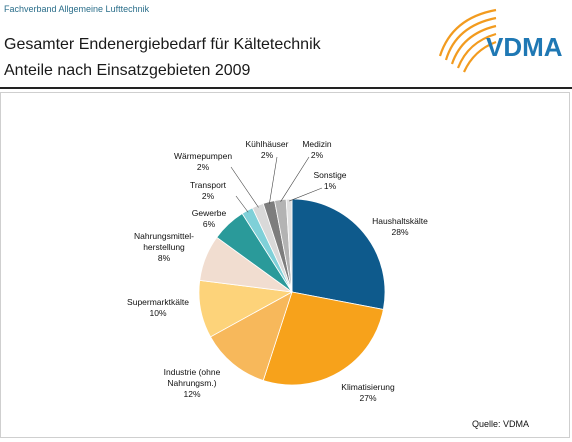 This screenshot has height=442, width=572. Describe the element at coordinates (203, 167) in the screenshot. I see `slice-label-7-1: 2%` at that location.